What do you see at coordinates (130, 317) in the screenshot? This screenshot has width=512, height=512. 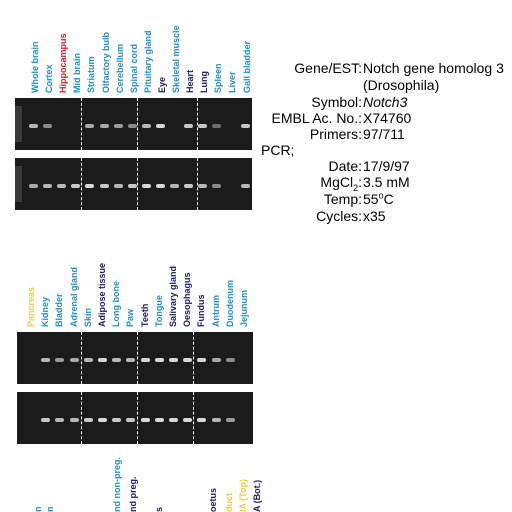 I see `lane-label: Paw` at bounding box center [130, 317].